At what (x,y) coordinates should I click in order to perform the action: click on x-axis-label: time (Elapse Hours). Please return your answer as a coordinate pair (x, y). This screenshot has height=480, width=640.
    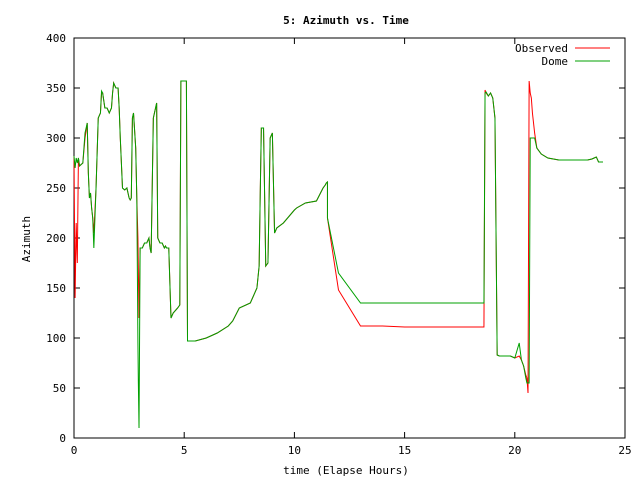
    Looking at the image, I should click on (346, 470).